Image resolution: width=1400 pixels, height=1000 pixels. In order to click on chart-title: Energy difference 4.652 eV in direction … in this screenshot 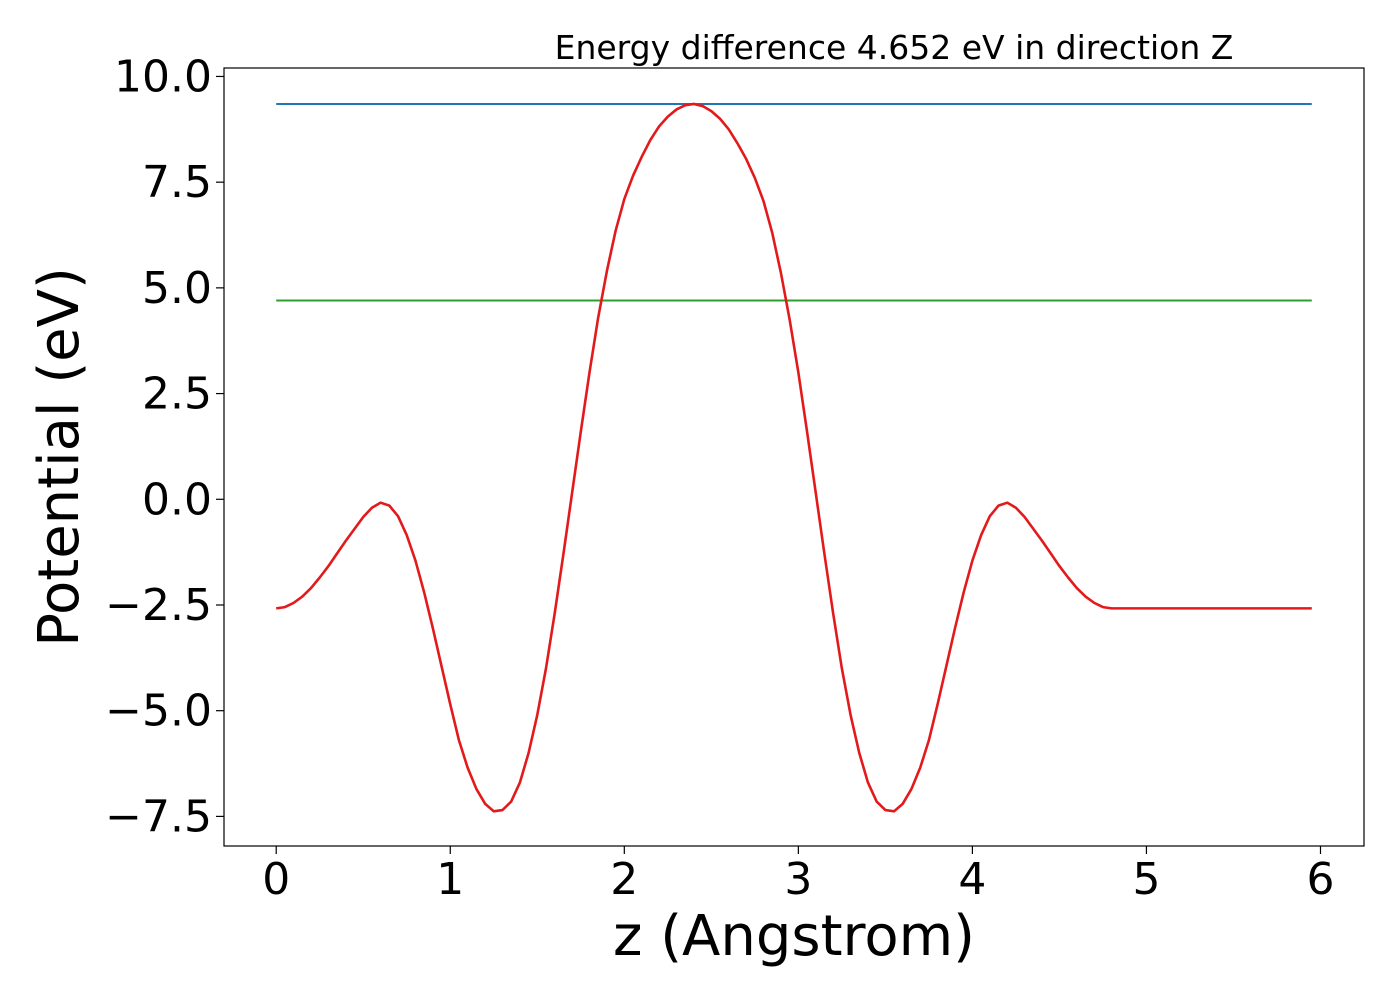, I will do `click(894, 47)`.